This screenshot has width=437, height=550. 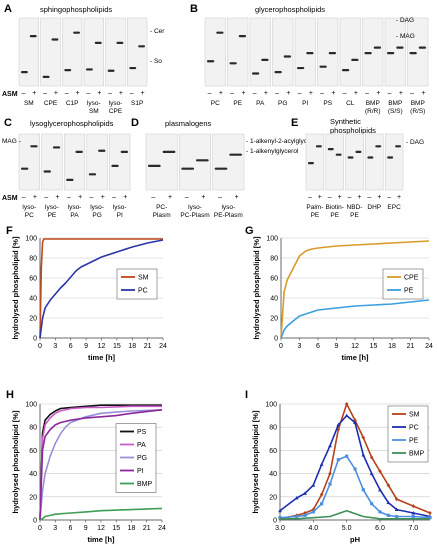 I want to click on lane-label: (S/S), so click(x=395, y=111).